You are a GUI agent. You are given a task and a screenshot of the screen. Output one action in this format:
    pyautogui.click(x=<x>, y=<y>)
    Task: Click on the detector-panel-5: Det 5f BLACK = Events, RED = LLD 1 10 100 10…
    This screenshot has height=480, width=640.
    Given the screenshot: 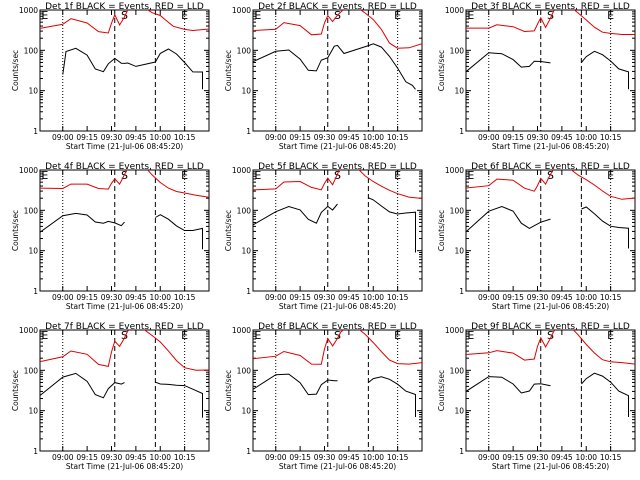 What is the action you would take?
    pyautogui.click(x=323, y=236)
    